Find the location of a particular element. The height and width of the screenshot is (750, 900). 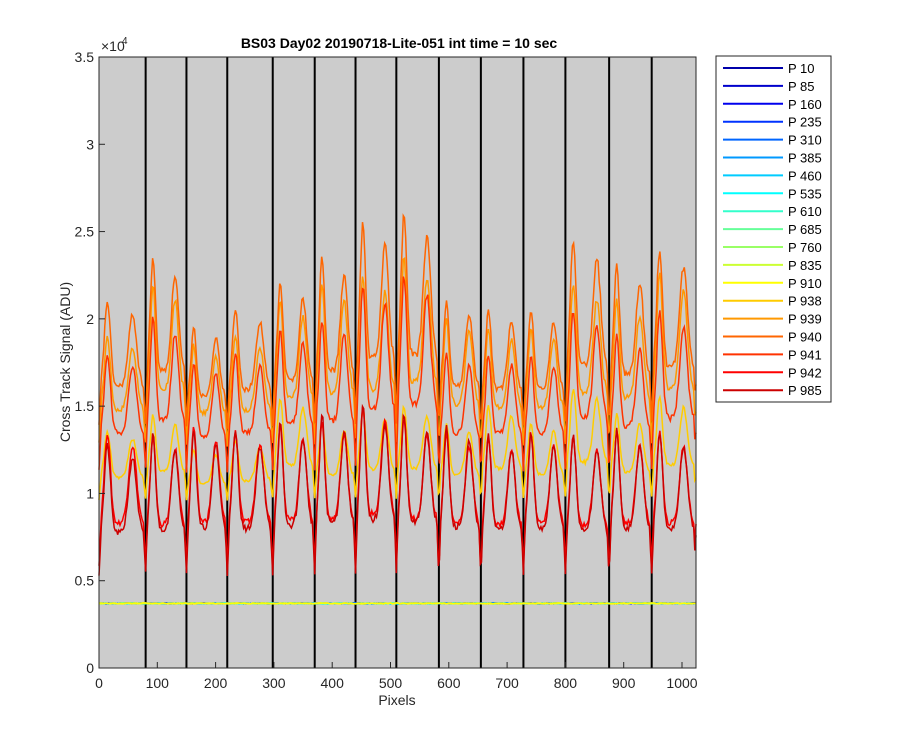

x-tick-label: 200 is located at coordinates (216, 683).